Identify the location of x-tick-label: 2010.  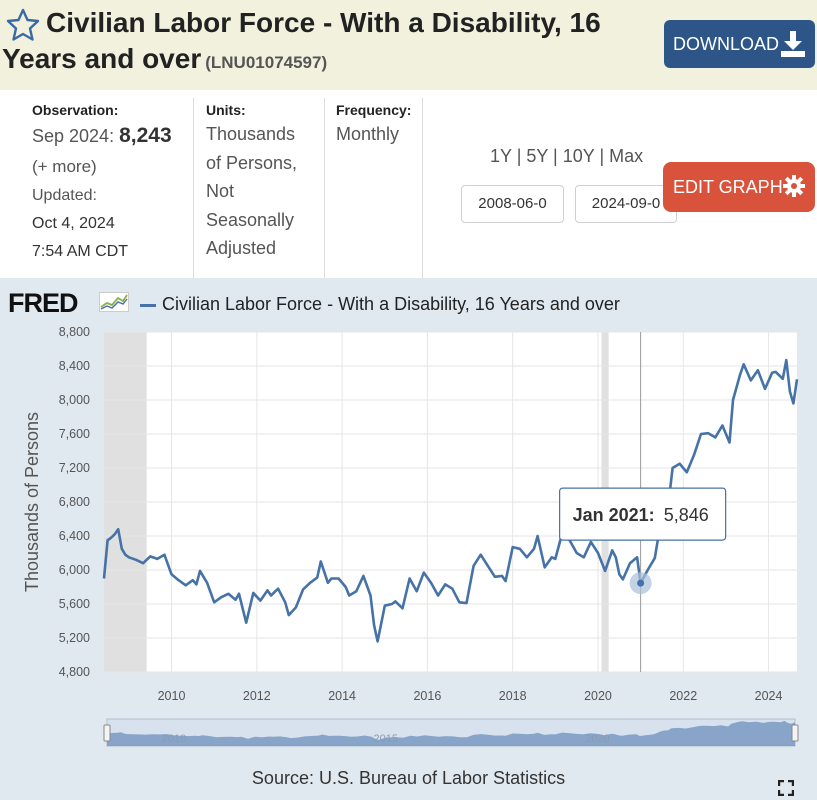
(172, 696).